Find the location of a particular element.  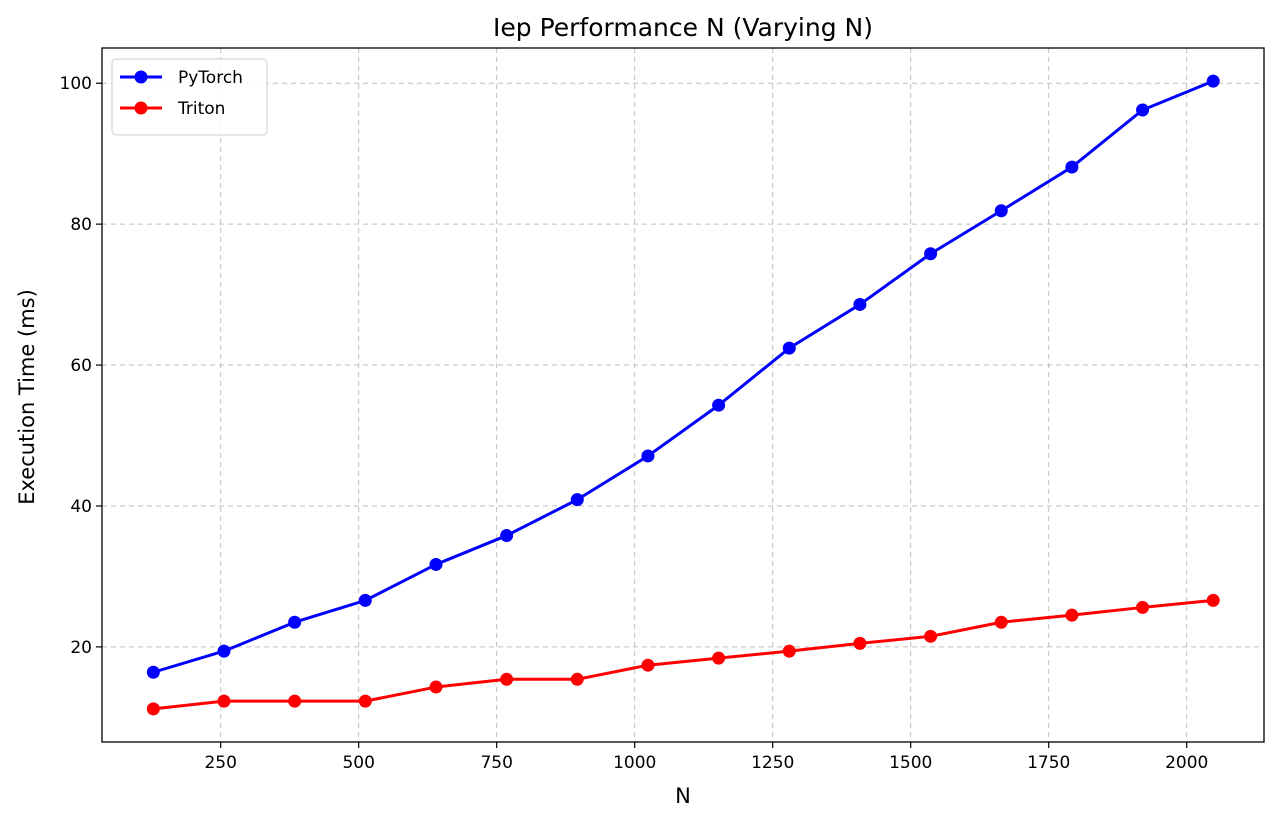

x-tick-label: 1750 is located at coordinates (1048, 763).